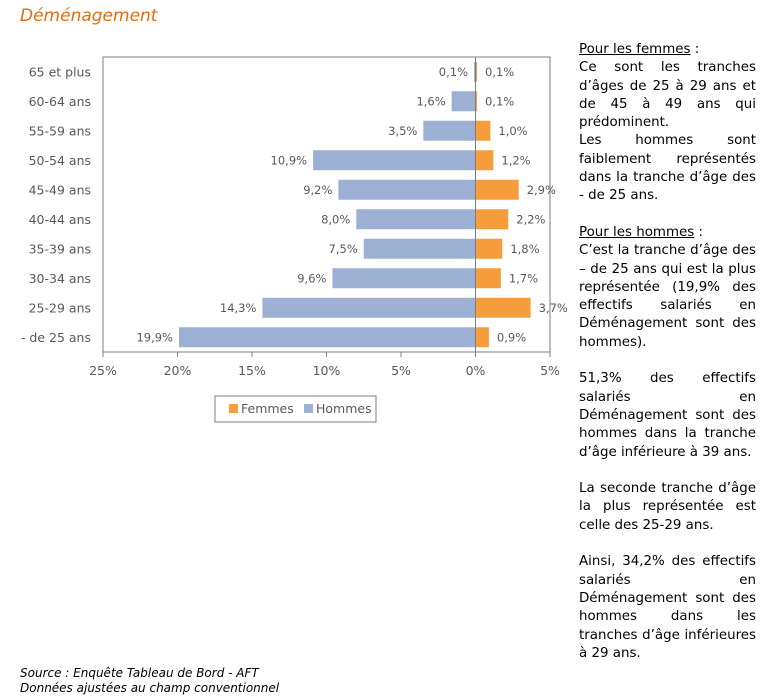 The image size is (764, 698). I want to click on data-label-hommes: 19,9%, so click(154, 337).